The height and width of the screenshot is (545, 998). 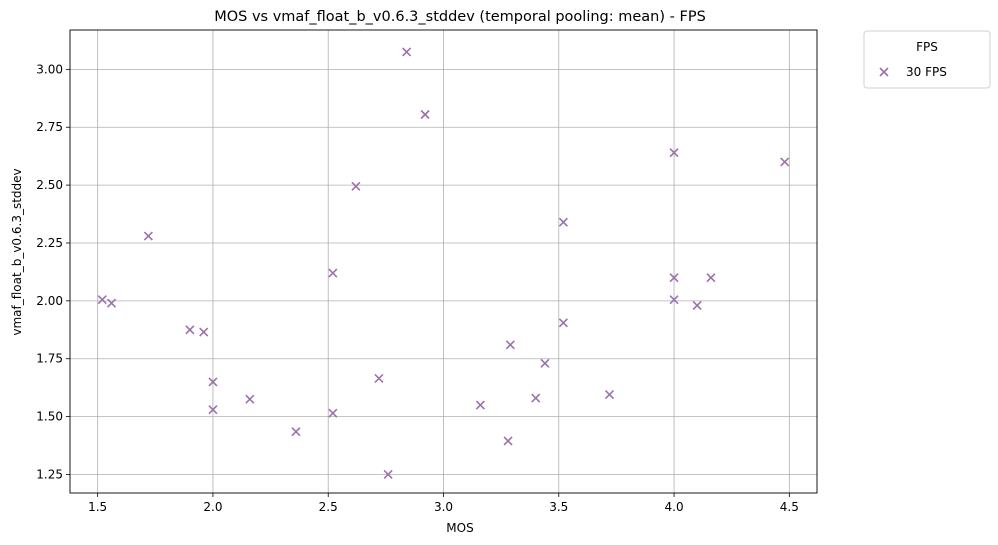 What do you see at coordinates (558, 507) in the screenshot?
I see `x-tick-label: 3.5` at bounding box center [558, 507].